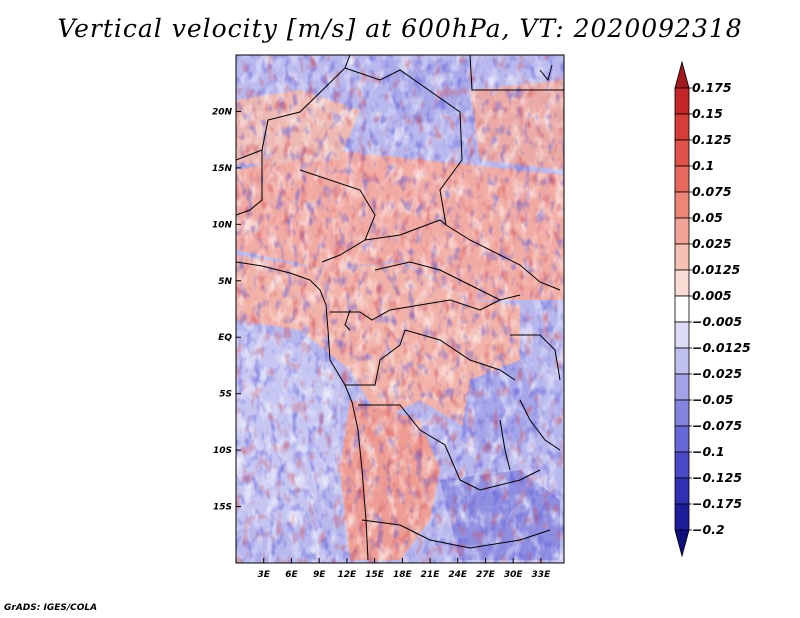  I want to click on colorbar-label: 0.0125, so click(716, 269).